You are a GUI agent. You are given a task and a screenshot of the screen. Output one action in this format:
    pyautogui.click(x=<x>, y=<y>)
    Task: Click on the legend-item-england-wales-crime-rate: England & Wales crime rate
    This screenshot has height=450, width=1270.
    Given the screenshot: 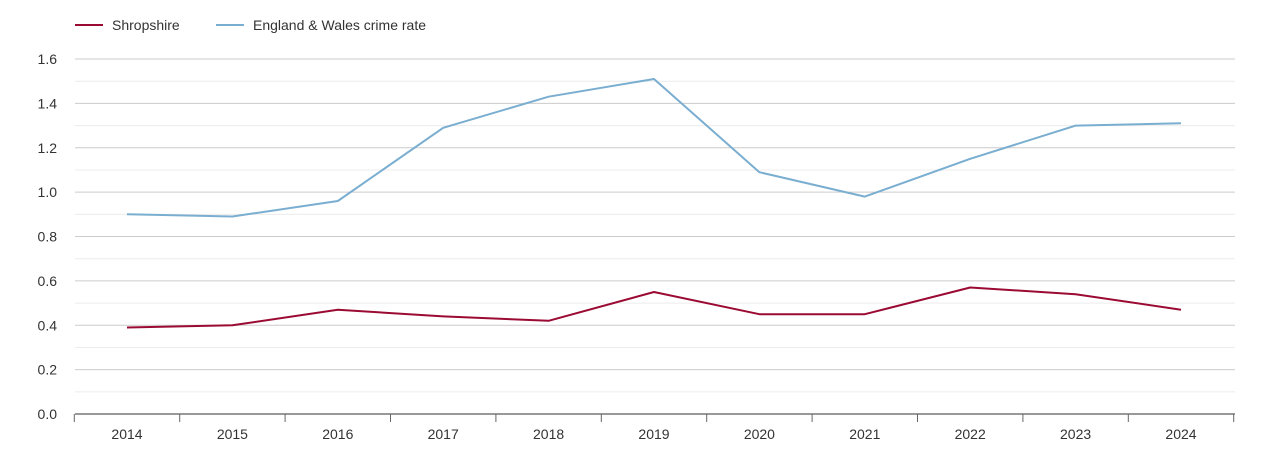 What is the action you would take?
    pyautogui.click(x=321, y=25)
    